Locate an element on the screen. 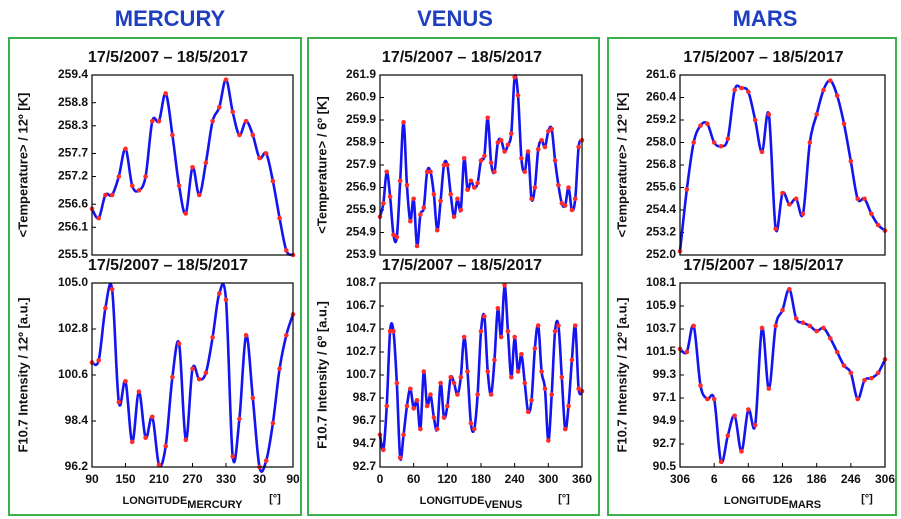 The width and height of the screenshot is (901, 519). y-tick-label: 258.8 is located at coordinates (73, 102).